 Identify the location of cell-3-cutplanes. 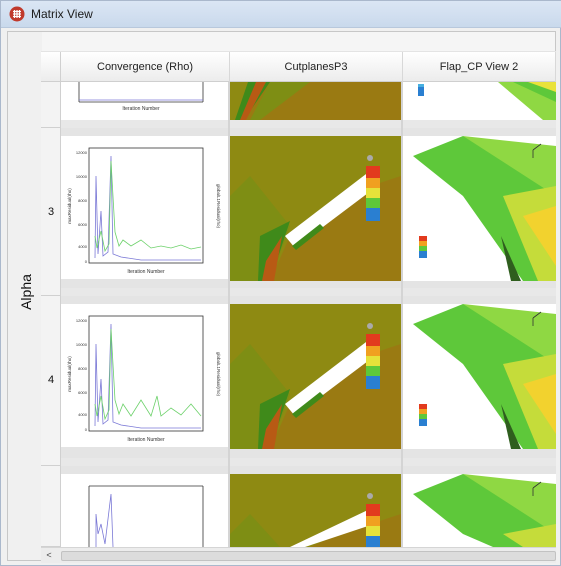
(315, 208).